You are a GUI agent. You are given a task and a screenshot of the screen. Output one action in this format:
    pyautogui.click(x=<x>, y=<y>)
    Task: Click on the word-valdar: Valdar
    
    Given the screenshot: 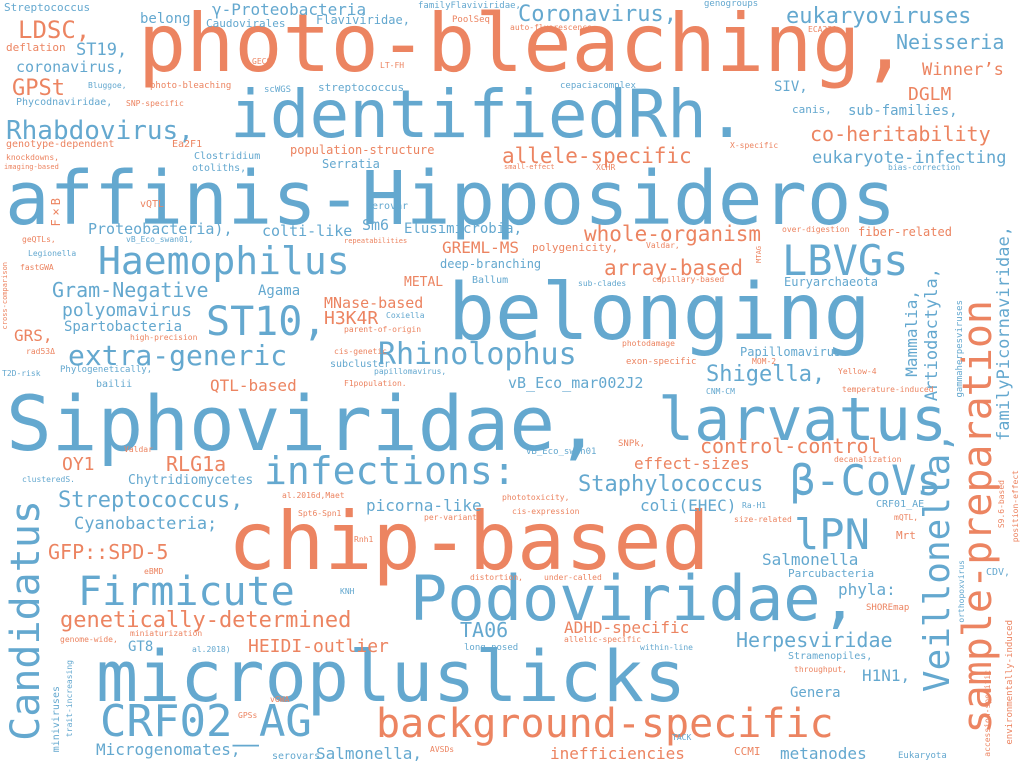 What is the action you would take?
    pyautogui.click(x=138, y=449)
    